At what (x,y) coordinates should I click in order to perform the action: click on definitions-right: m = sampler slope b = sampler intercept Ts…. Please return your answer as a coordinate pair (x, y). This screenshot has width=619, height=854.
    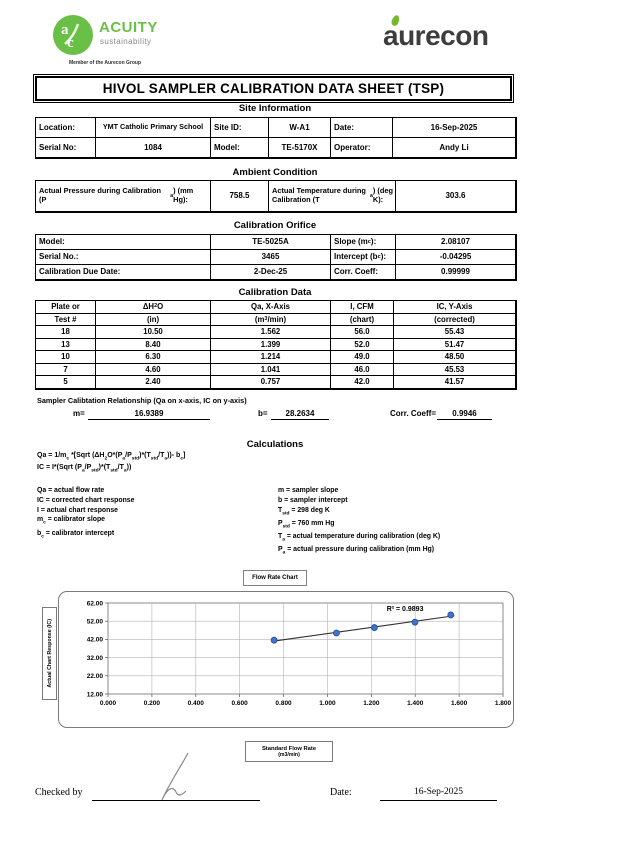
    Looking at the image, I should click on (359, 522).